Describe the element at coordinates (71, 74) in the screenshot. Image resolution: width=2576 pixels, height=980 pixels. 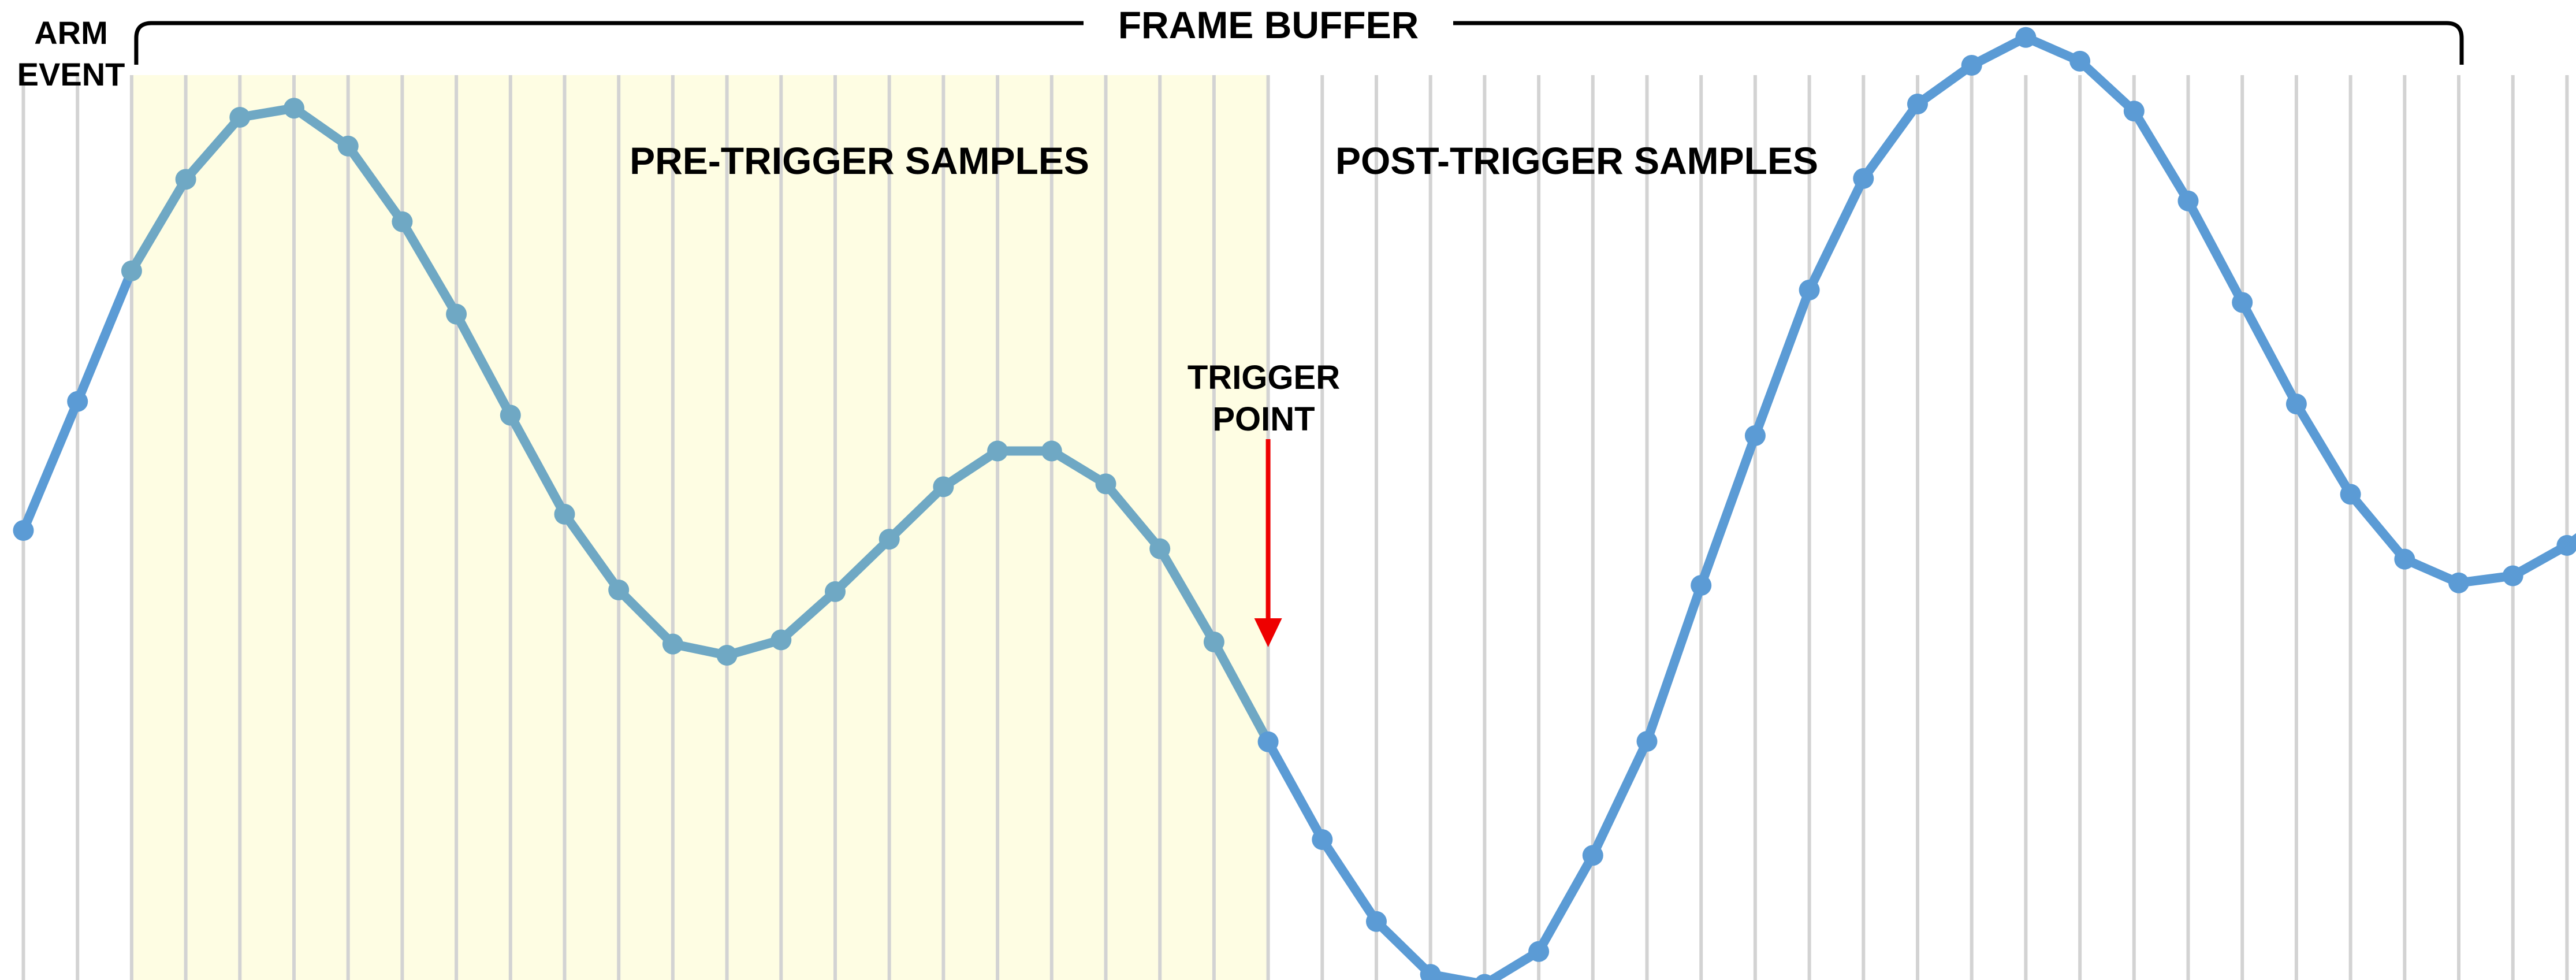
I see `arm-event-label-line2: EVENT` at that location.